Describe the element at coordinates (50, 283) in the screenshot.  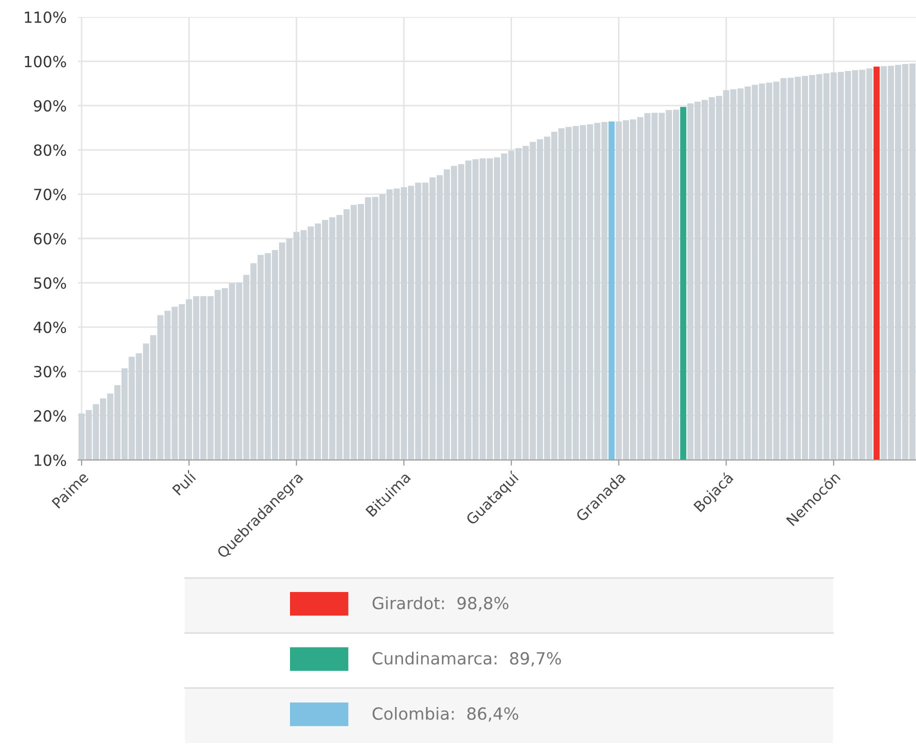
I see `y-tick-label: 50%` at that location.